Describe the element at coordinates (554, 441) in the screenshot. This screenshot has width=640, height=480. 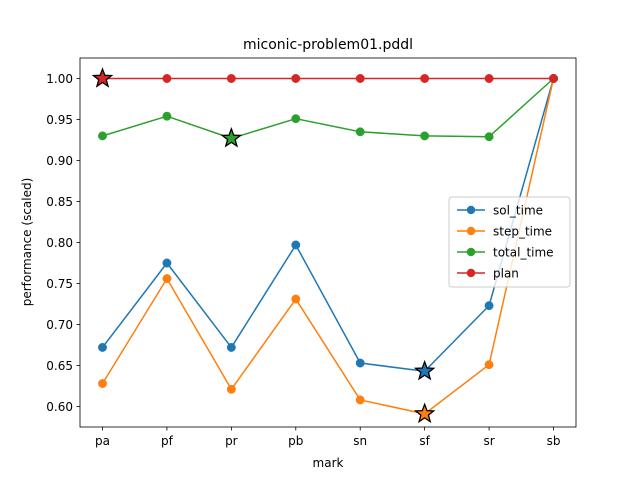
I see `x-tick-label: sb` at that location.